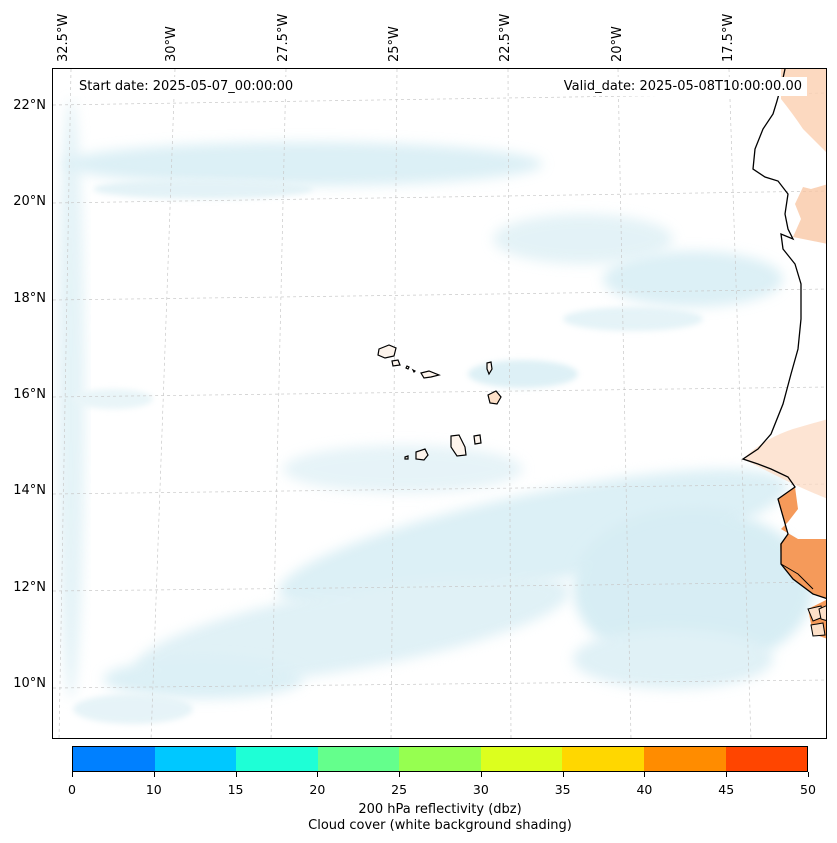 The height and width of the screenshot is (843, 837). What do you see at coordinates (29, 298) in the screenshot?
I see `latitude-label: 18°N` at bounding box center [29, 298].